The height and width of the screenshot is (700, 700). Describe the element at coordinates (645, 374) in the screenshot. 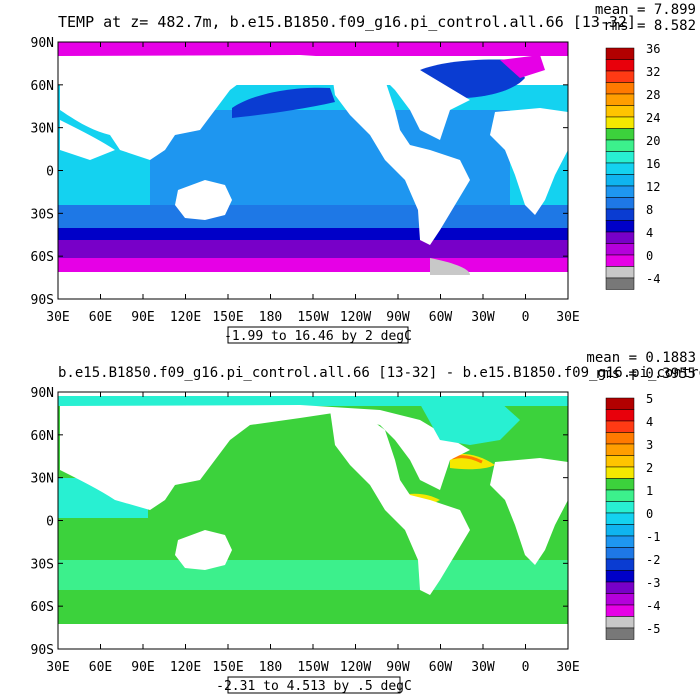

I see `panel-bottom-rms: rms = 0.3955` at that location.